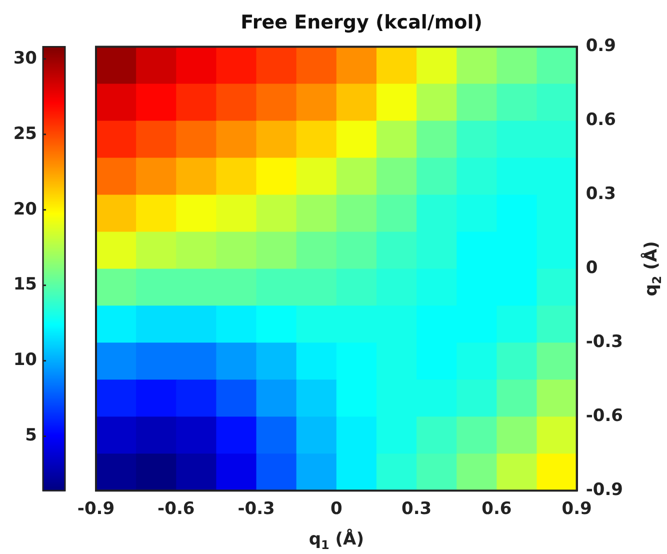 Image resolution: width=667 pixels, height=554 pixels. What do you see at coordinates (601, 120) in the screenshot?
I see `y-tick-label: 0.6` at bounding box center [601, 120].